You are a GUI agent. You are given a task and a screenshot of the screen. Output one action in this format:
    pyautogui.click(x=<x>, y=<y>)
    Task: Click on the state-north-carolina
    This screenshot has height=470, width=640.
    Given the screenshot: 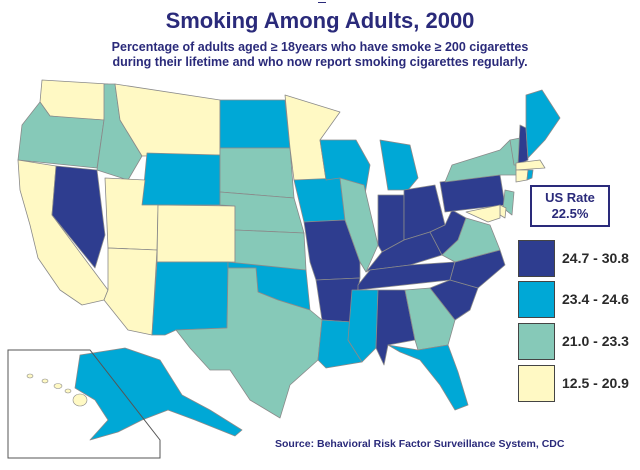 What is the action you would take?
    pyautogui.click(x=477, y=269)
    